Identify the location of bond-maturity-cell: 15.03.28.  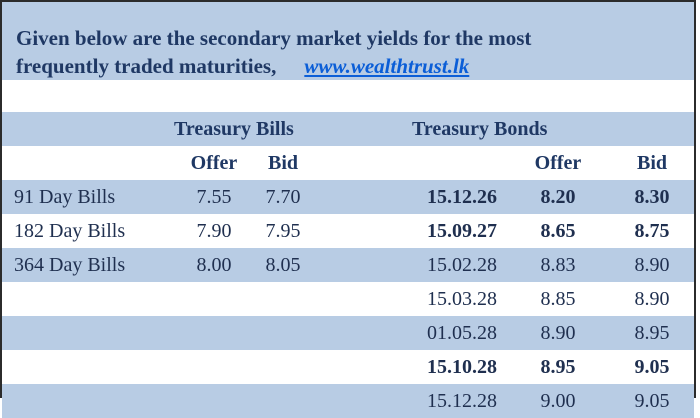
(462, 299).